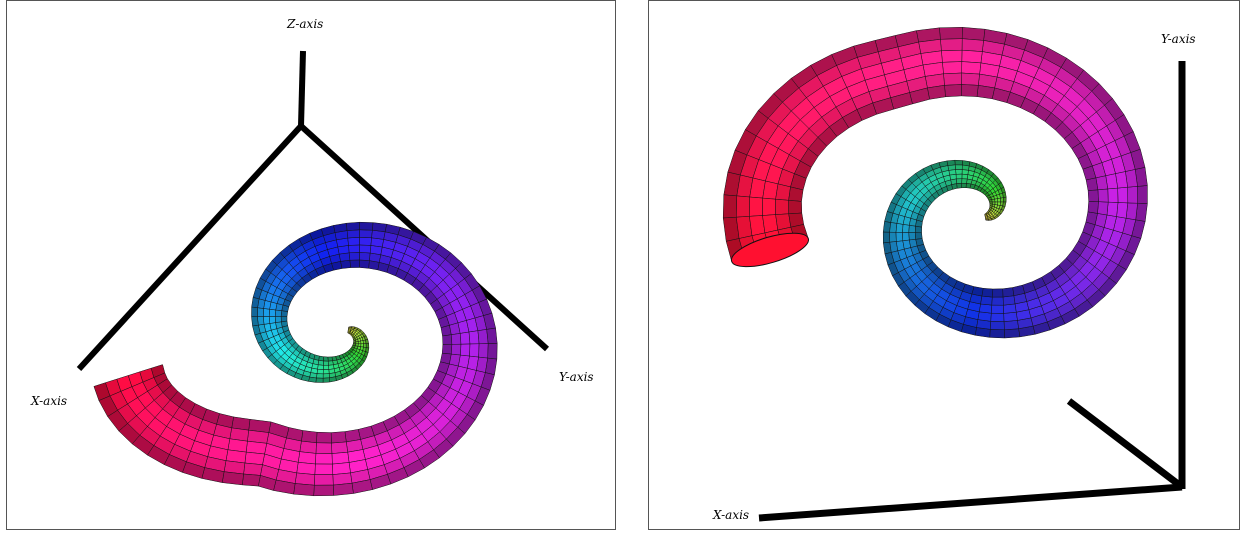  Describe the element at coordinates (576, 377) in the screenshot. I see `y-axis-label: Y-axis` at that location.